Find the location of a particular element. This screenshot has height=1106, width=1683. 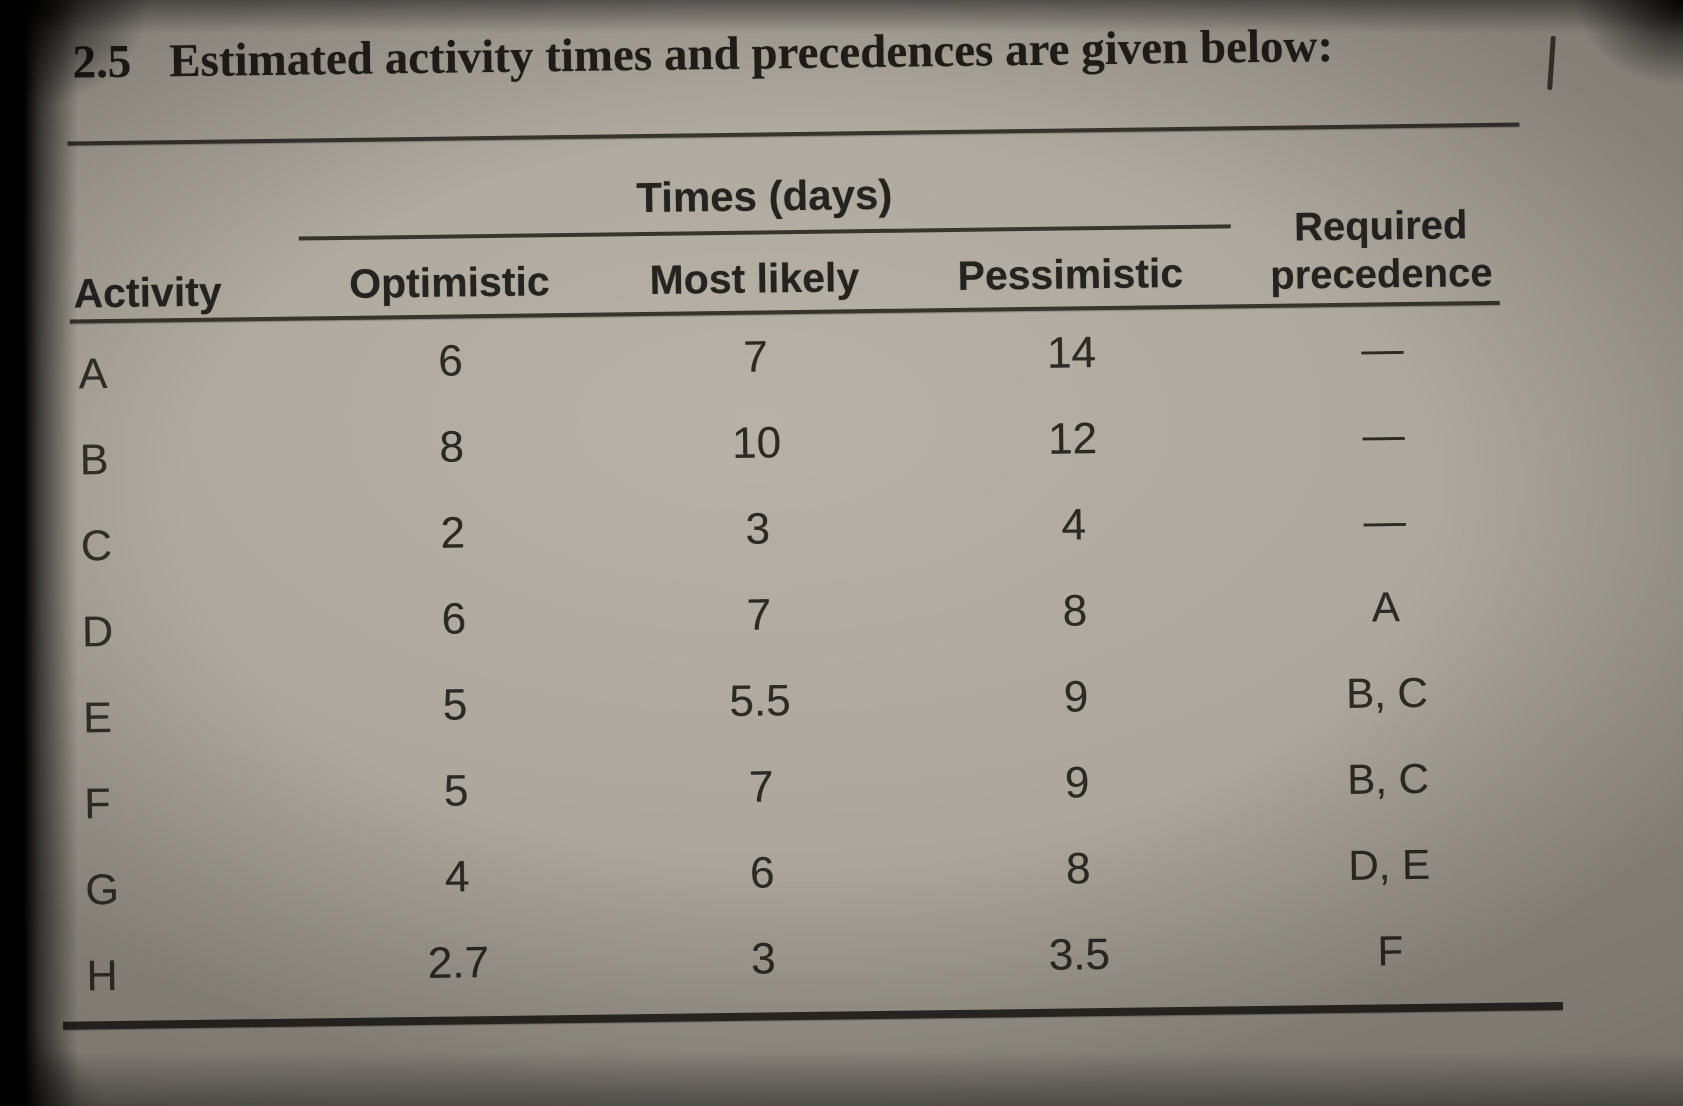

column-header-most-likely: Most likely is located at coordinates (754, 278).